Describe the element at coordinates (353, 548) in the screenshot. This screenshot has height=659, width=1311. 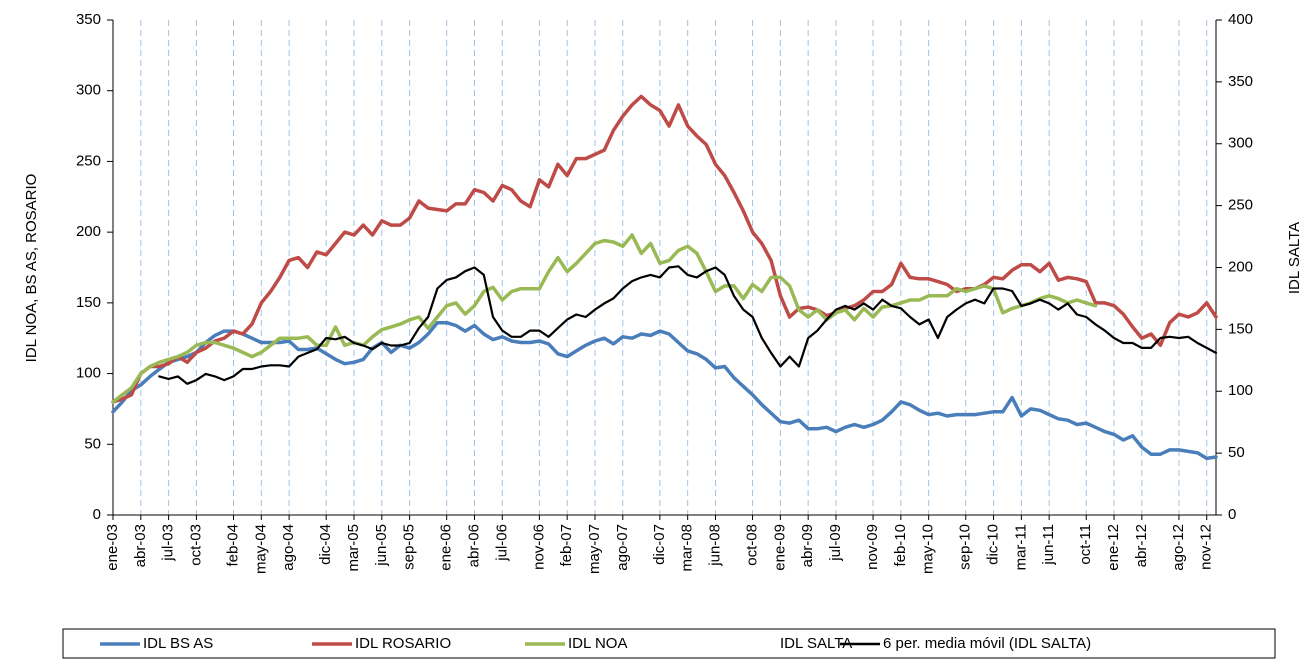
I see `x-tick-label: mar-05` at that location.